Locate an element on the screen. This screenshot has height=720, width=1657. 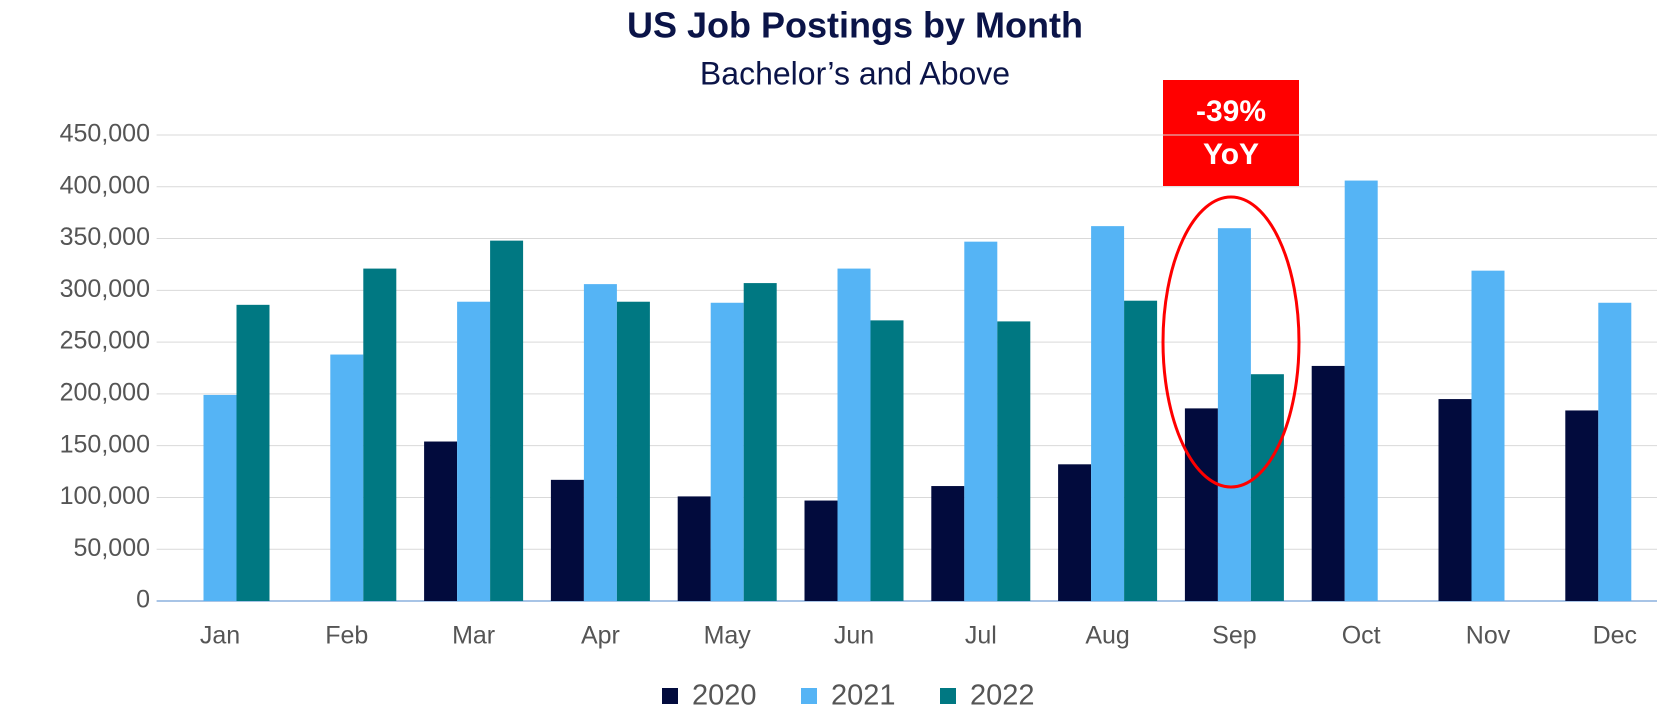
x-tick-label: Jan is located at coordinates (220, 636).